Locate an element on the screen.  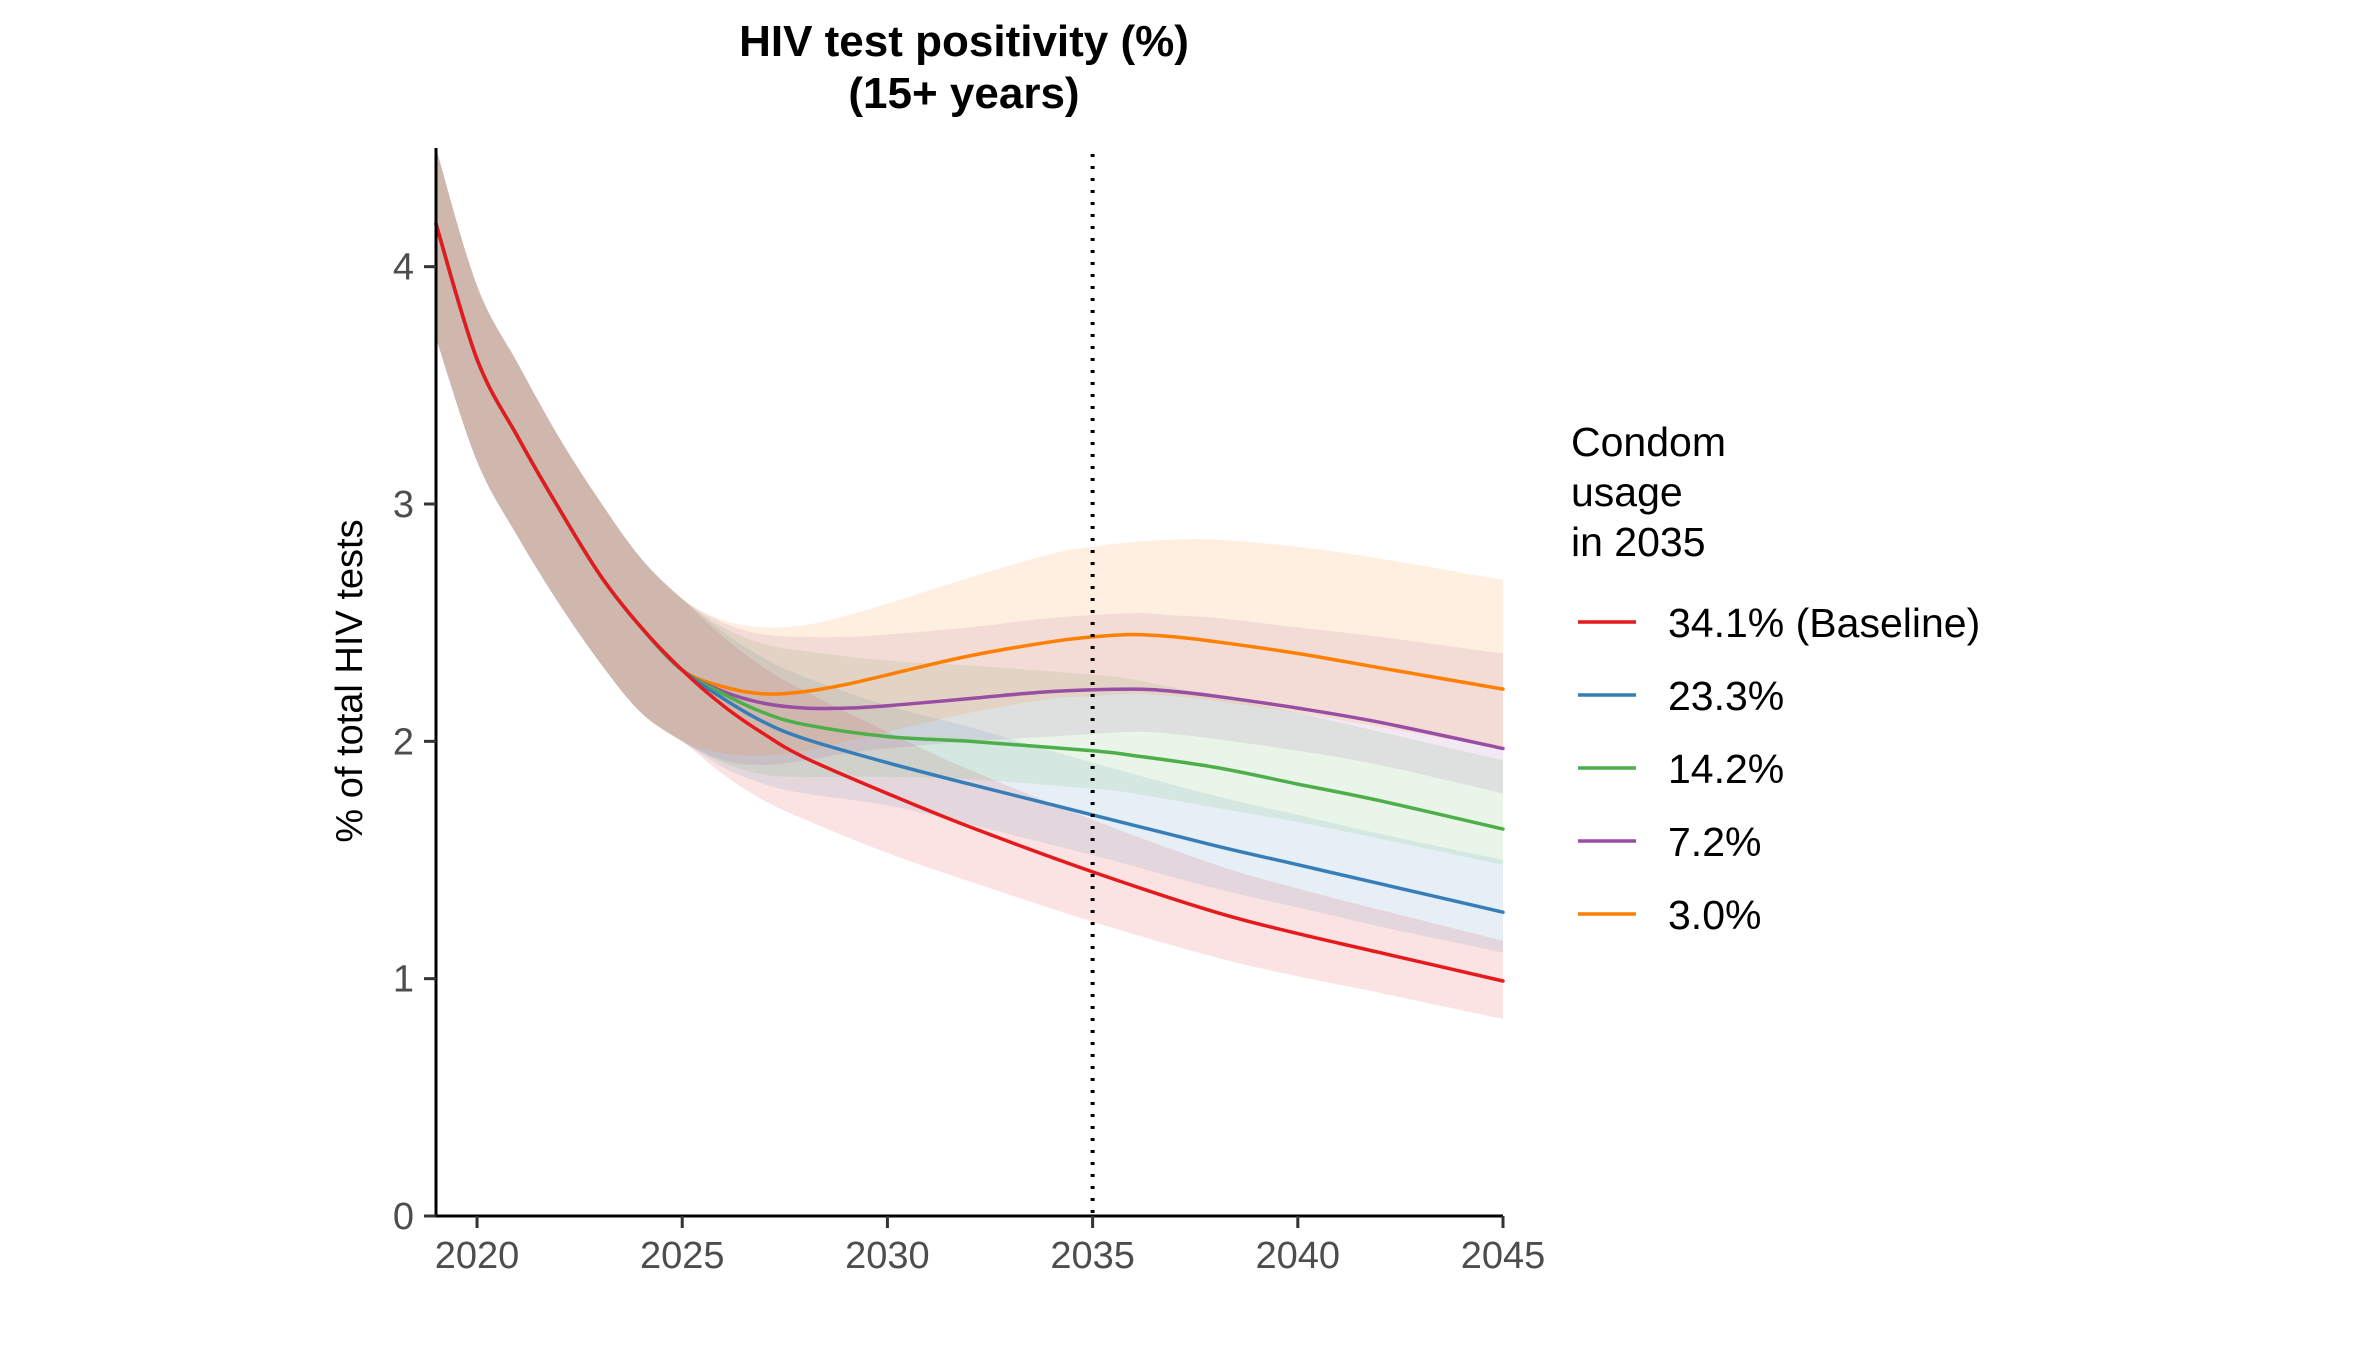
y-axis-ticks: 0 1 2 3 4 is located at coordinates (414, 742).